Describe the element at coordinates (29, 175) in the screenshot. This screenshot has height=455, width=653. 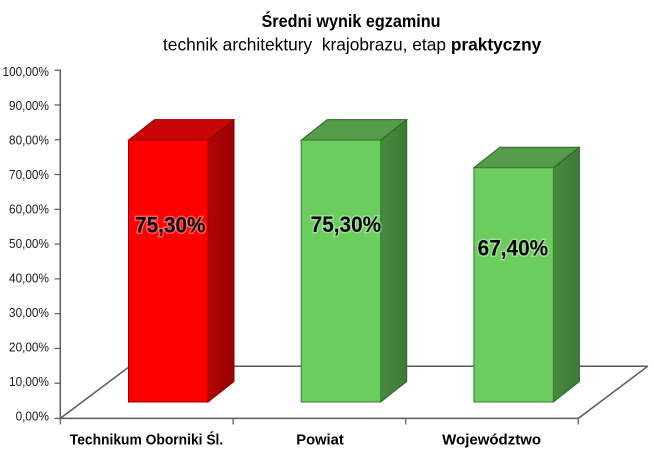
I see `svg-text: 70,00%` at that location.